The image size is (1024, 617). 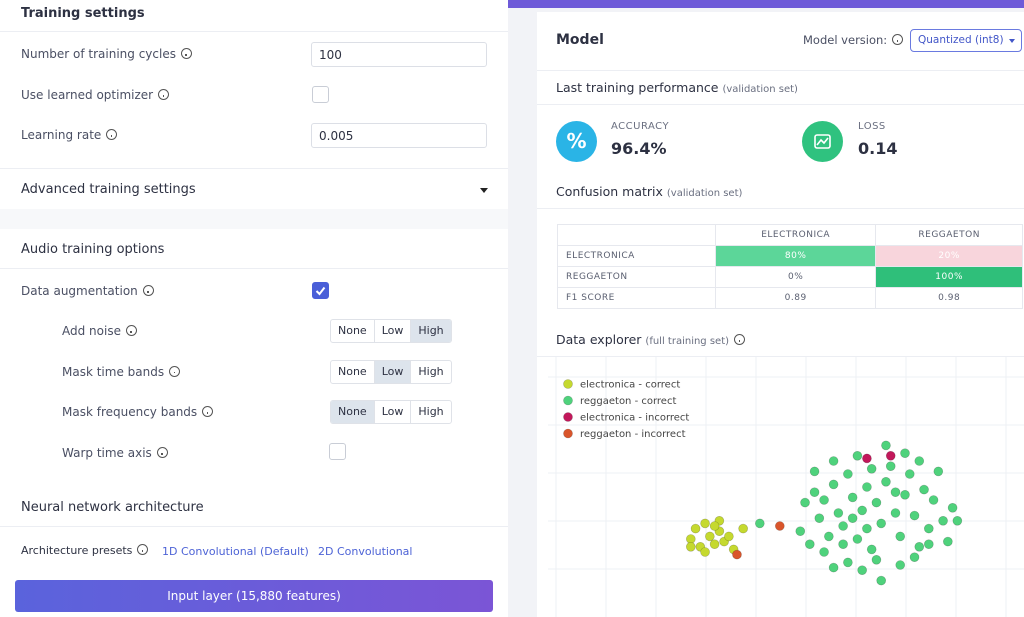 What do you see at coordinates (399, 54) in the screenshot?
I see `text-input: 100` at bounding box center [399, 54].